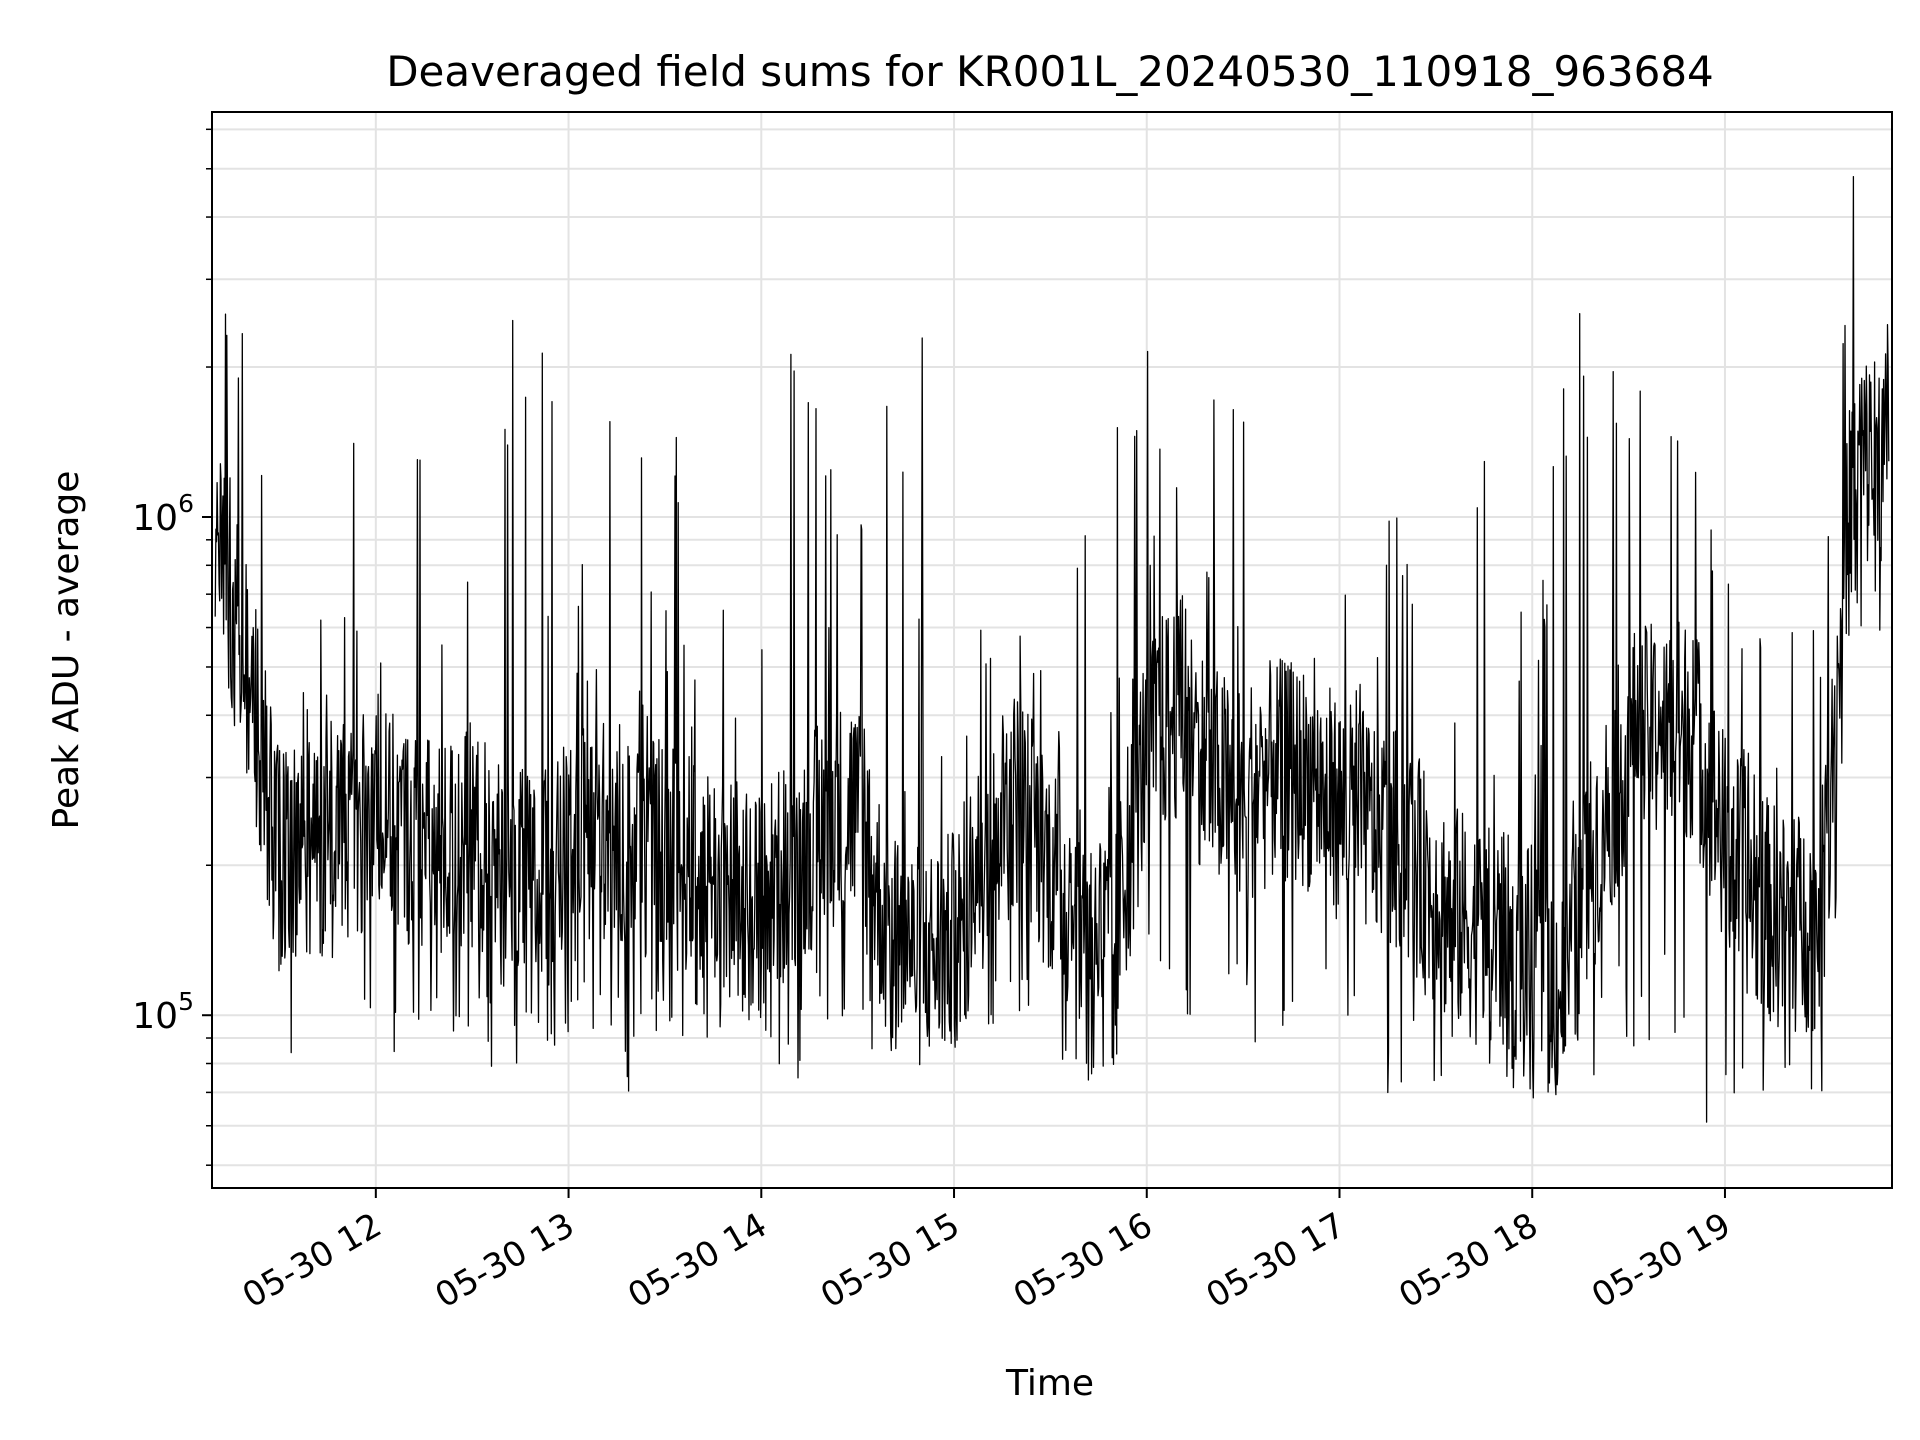 This screenshot has width=1920, height=1440. Describe the element at coordinates (1661, 1260) in the screenshot. I see `x-tick-label: 05-30 19` at that location.